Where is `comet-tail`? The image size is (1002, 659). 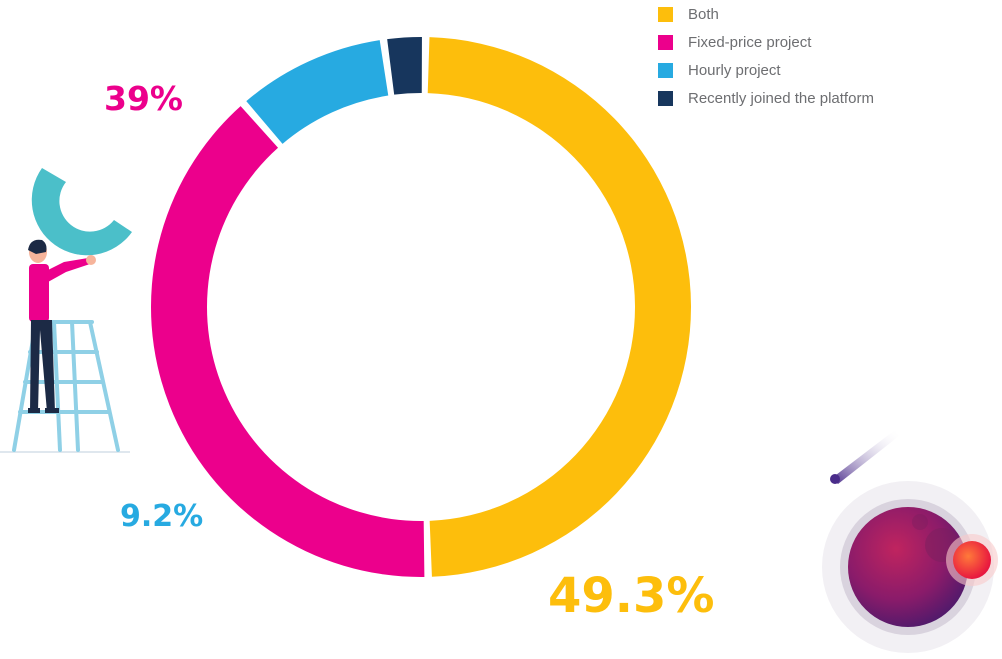
comet-tail is located at coordinates (865, 457).